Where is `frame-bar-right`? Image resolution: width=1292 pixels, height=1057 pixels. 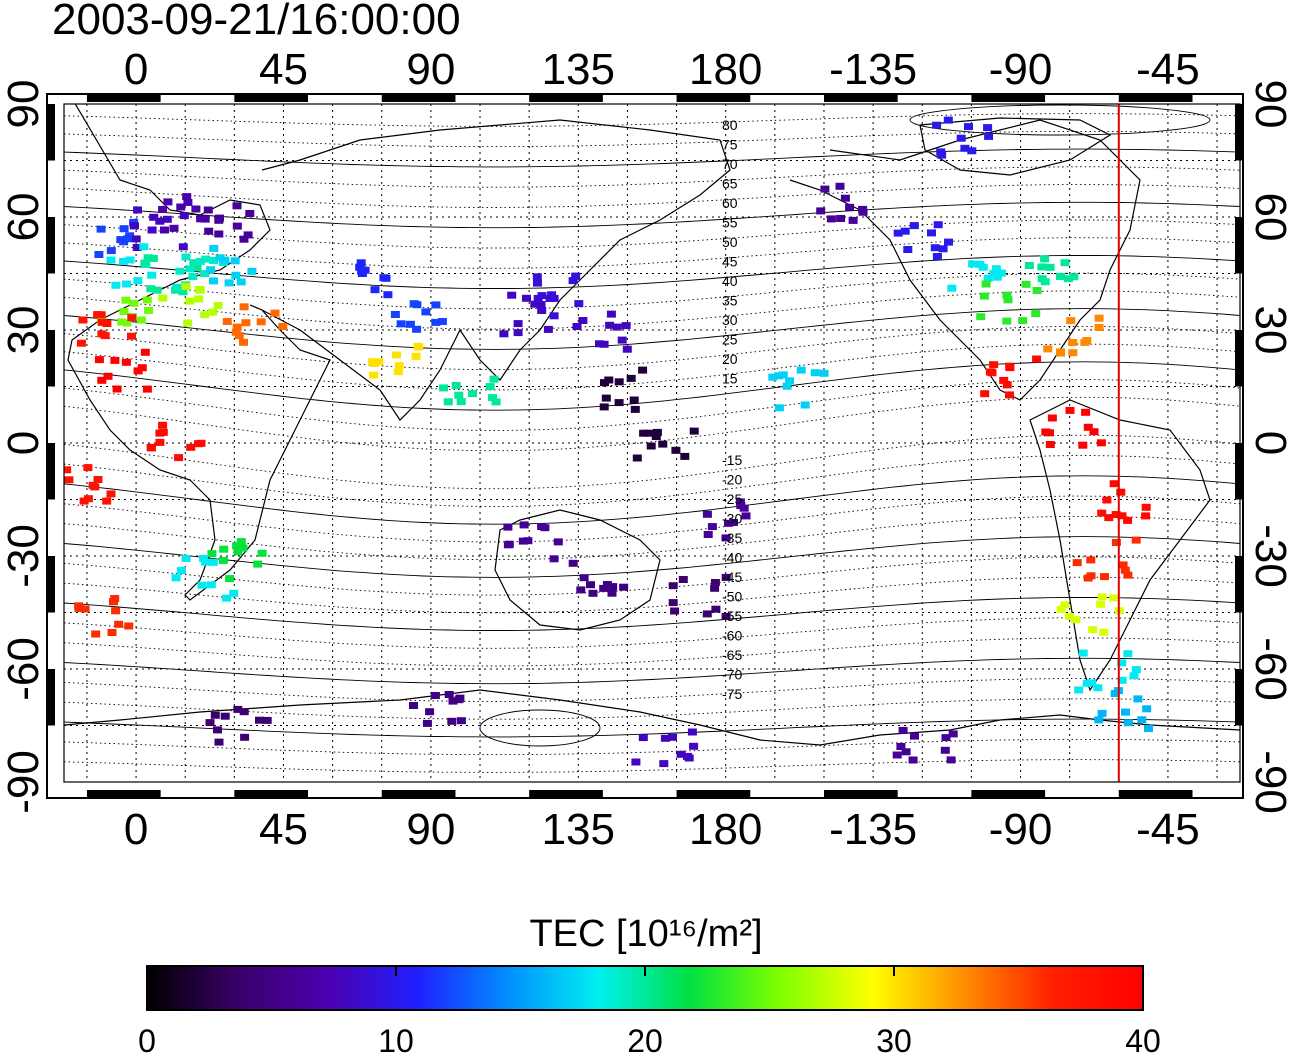
frame-bar-right is located at coordinates (1239, 245).